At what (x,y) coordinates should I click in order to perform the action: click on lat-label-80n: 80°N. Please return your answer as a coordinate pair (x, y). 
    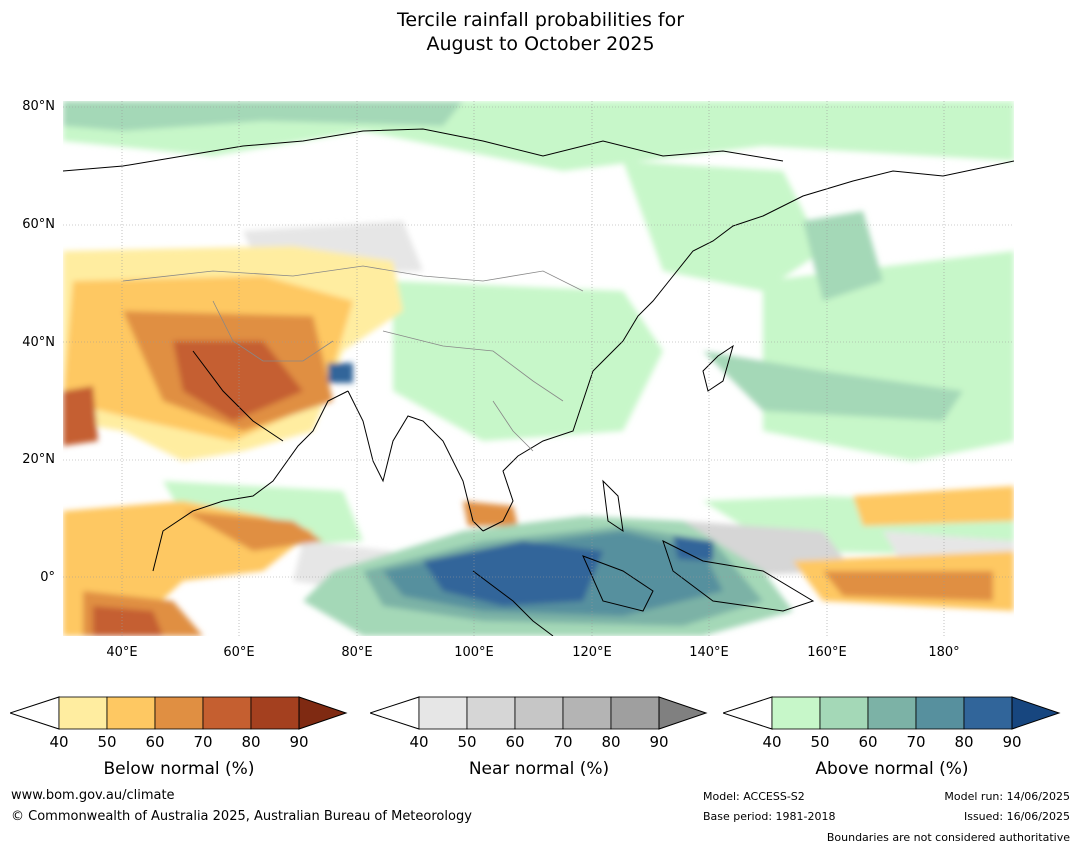
    Looking at the image, I should click on (38, 106).